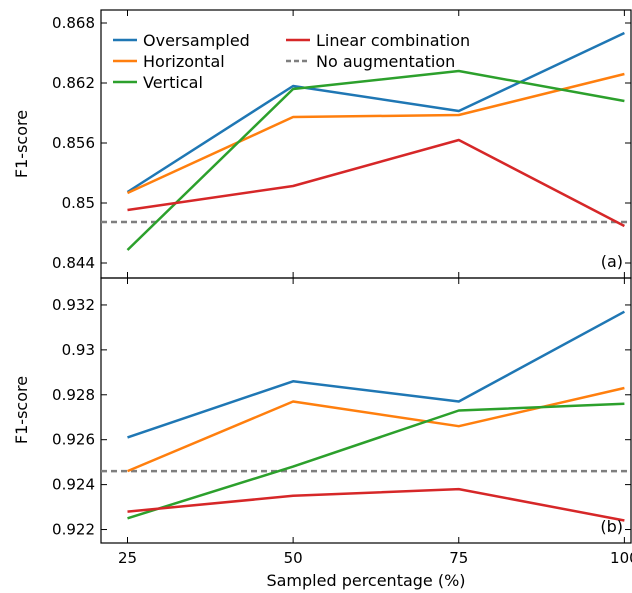 The width and height of the screenshot is (632, 593). I want to click on panel-a-ytick-label: 0.844, so click(73, 263).